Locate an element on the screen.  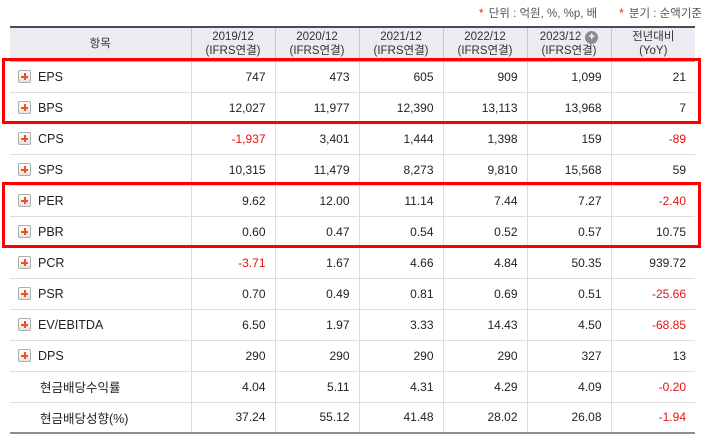
metric-label: 현금배당성향(%) is located at coordinates (84, 418).